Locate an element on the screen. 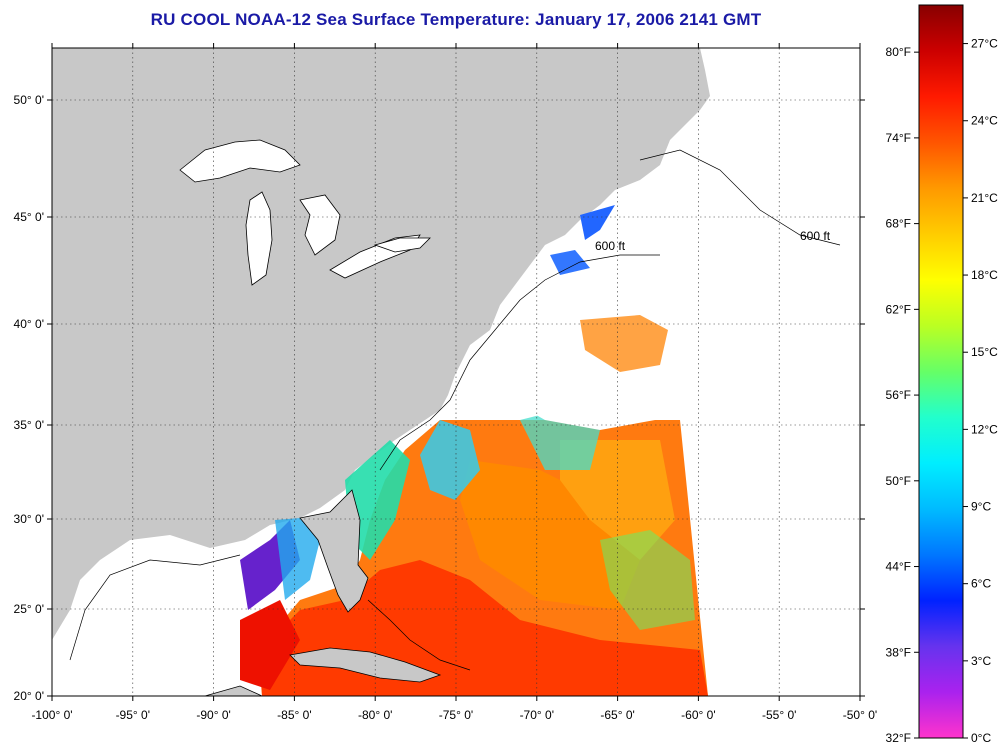 The width and height of the screenshot is (1008, 754). celsius-label: 12°C is located at coordinates (984, 429).